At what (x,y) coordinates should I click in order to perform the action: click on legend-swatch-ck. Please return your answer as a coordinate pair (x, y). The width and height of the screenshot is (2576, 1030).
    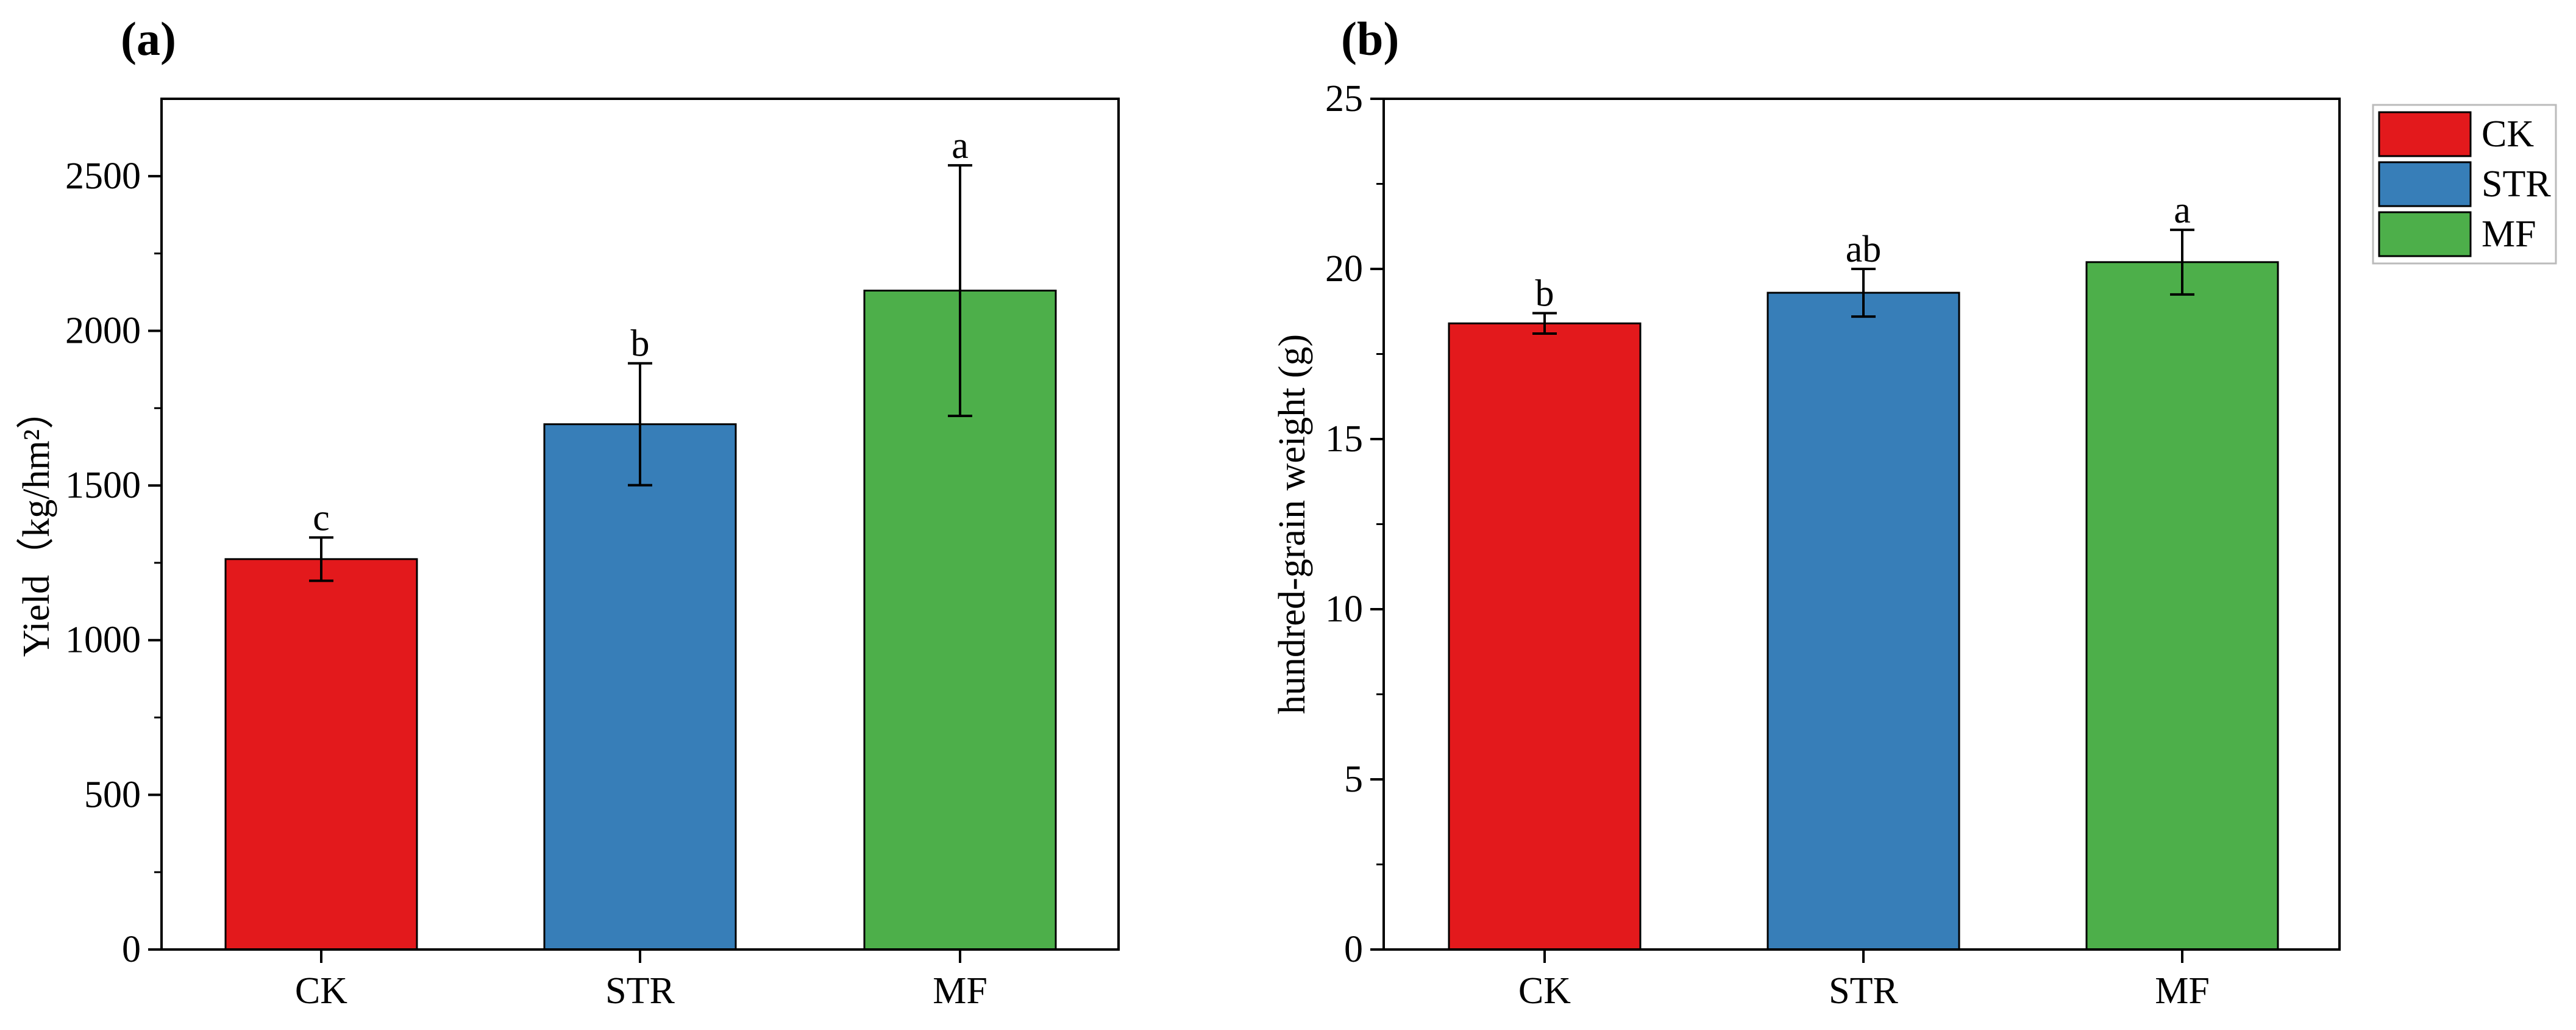
    Looking at the image, I should click on (2425, 134).